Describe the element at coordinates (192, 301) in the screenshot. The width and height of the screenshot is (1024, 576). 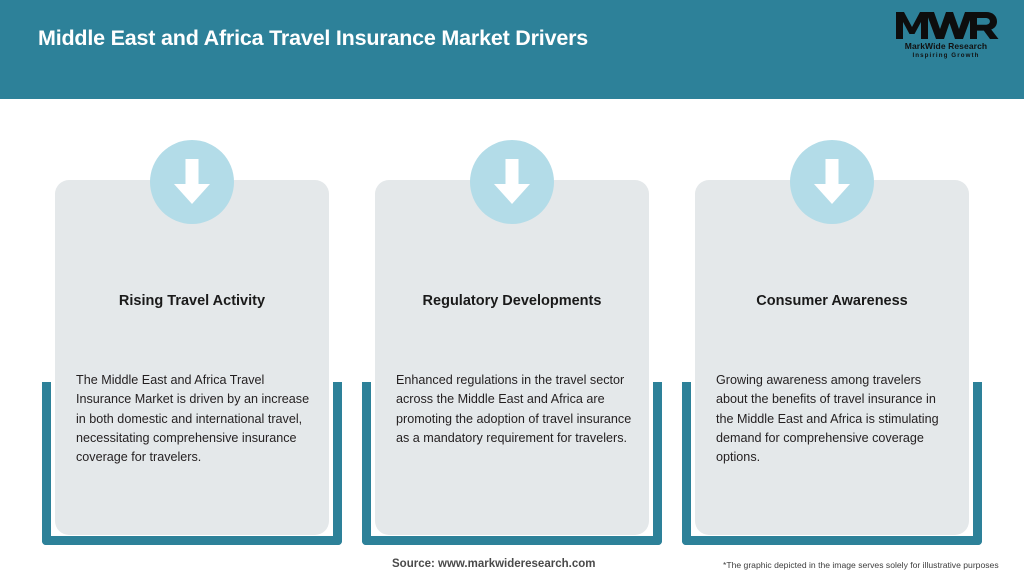
I see `driver-card-title: Rising Travel Activity` at that location.